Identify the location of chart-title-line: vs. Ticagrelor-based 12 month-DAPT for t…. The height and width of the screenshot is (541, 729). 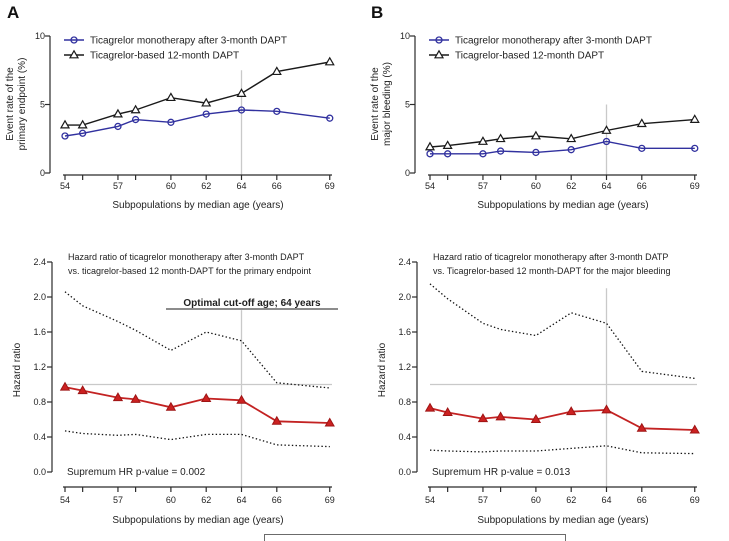
(551, 271).